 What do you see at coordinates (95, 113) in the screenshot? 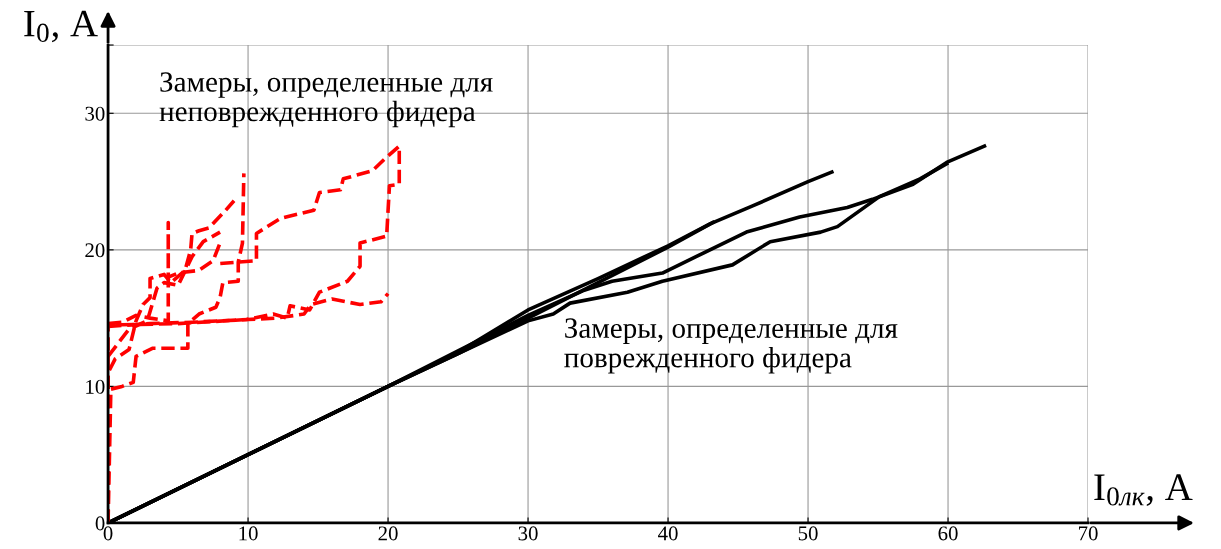
I see `y-tick-label: 30` at bounding box center [95, 113].